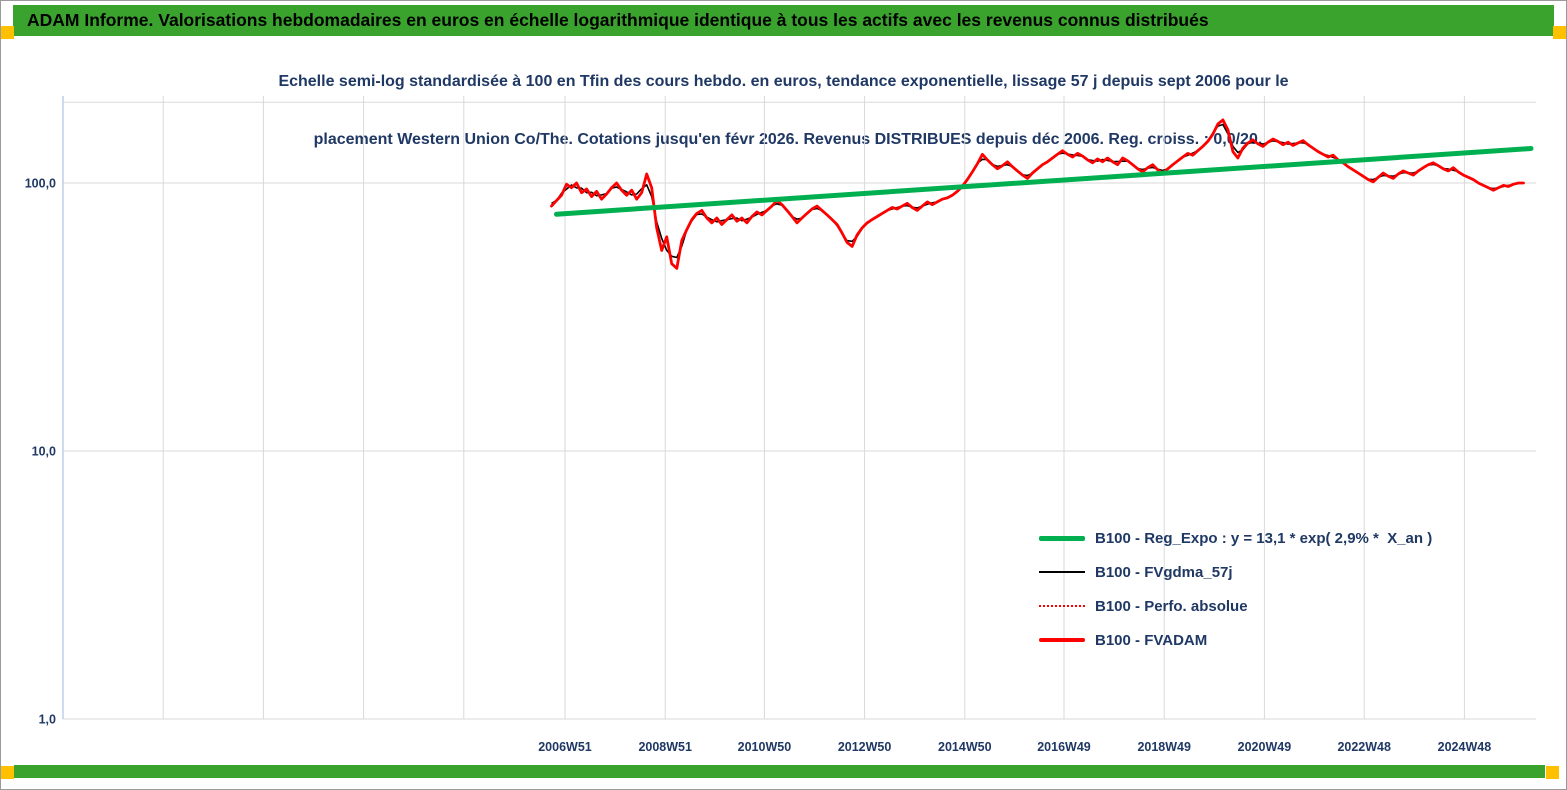 This screenshot has height=790, width=1567. What do you see at coordinates (1559, 32) in the screenshot?
I see `corner-marker-top-right` at bounding box center [1559, 32].